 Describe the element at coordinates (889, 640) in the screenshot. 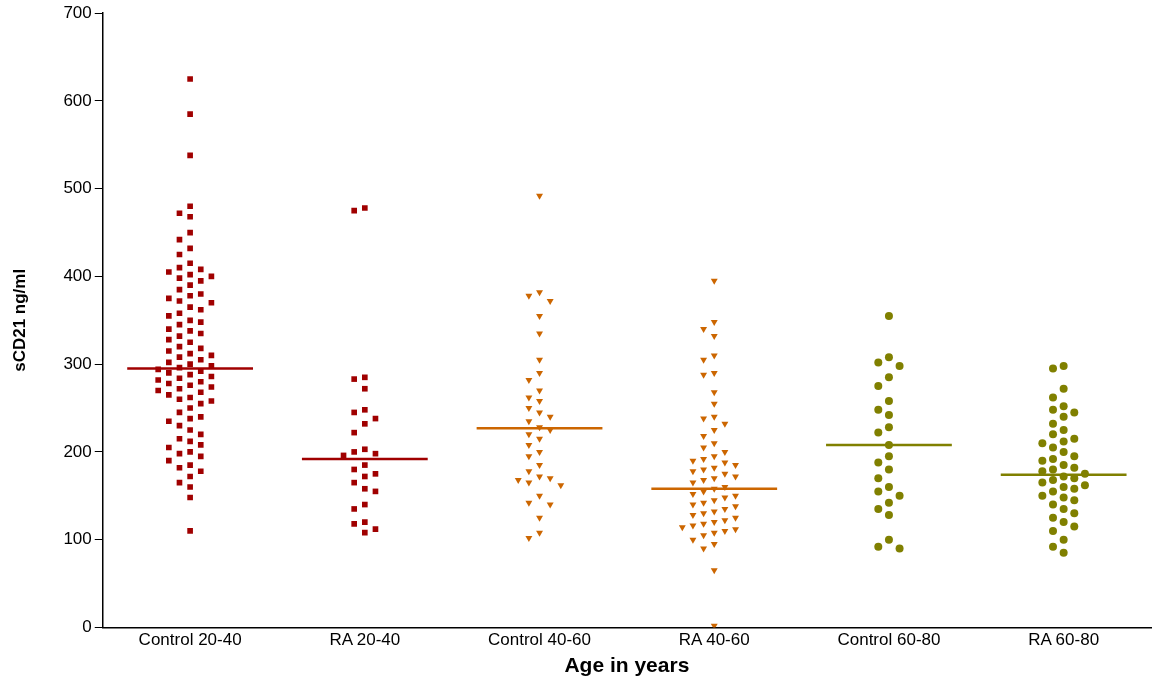

I see `x-tick-label: Control 60-80` at that location.